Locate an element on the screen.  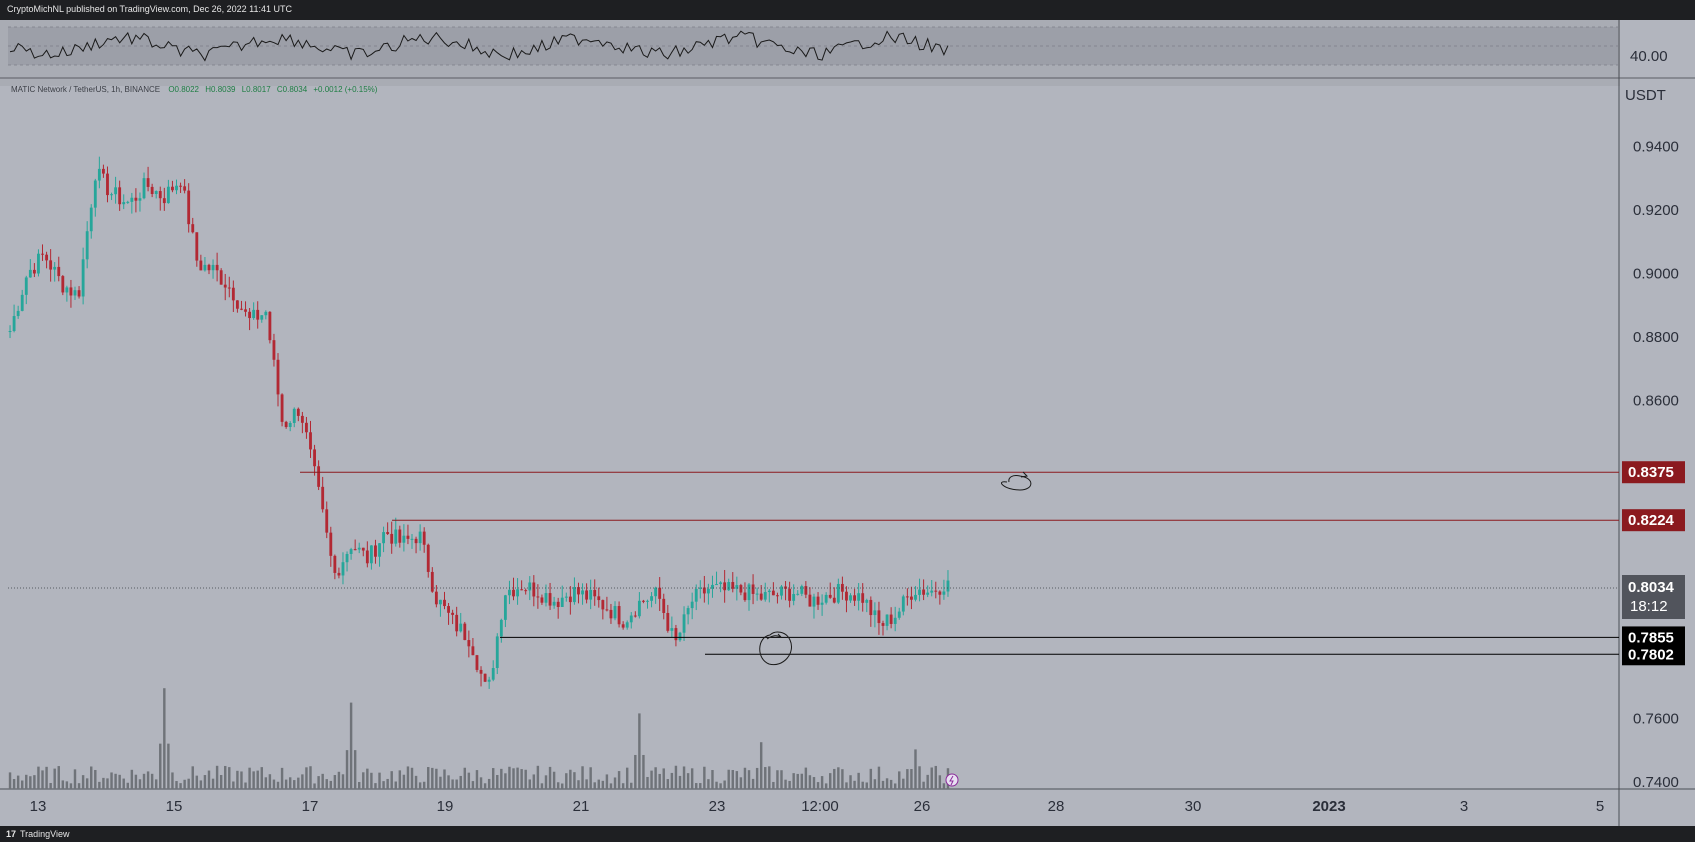
hand-drawn-annotation-up is located at coordinates (1016, 481).